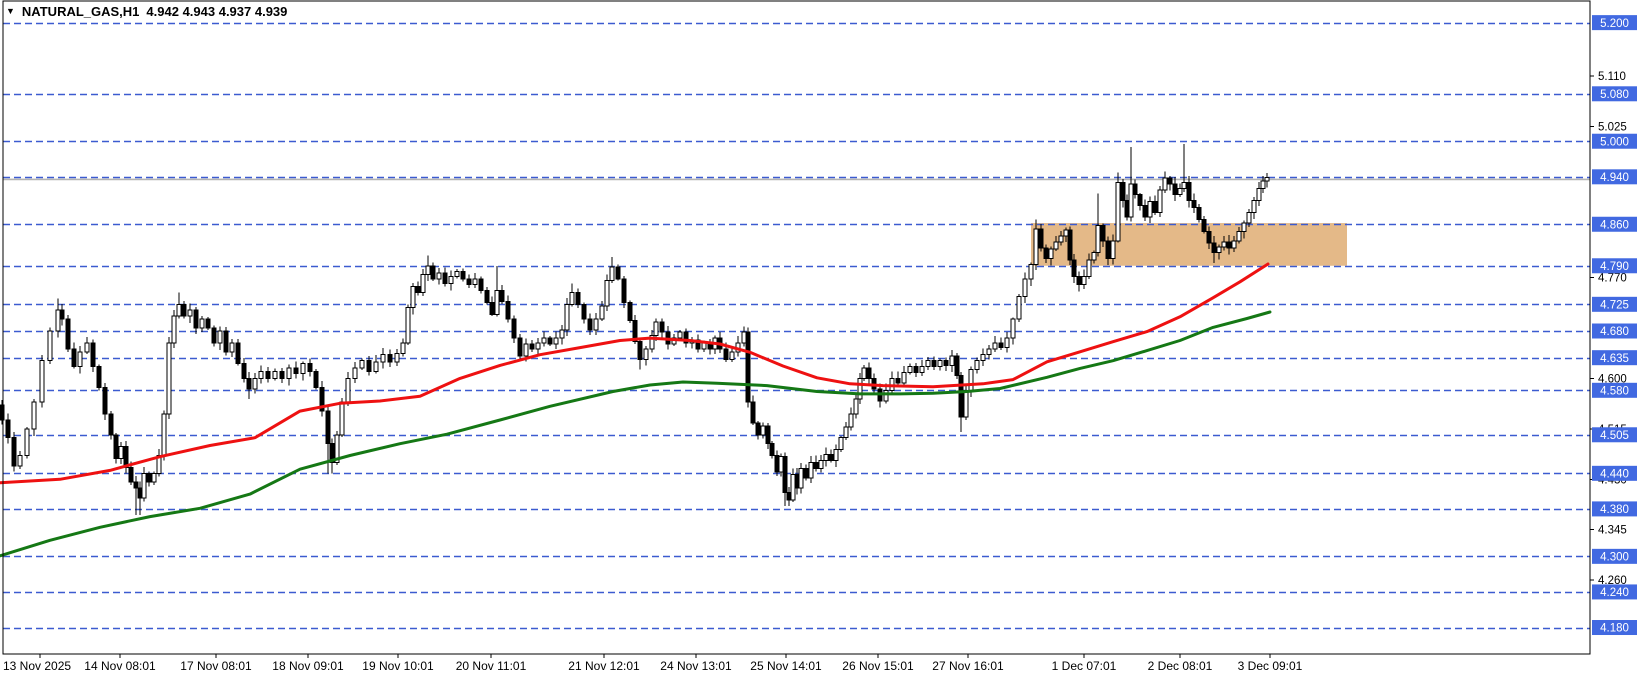 This screenshot has width=1641, height=678. Describe the element at coordinates (1270, 666) in the screenshot. I see `x-axis-label: 3 Dec 09:01` at that location.